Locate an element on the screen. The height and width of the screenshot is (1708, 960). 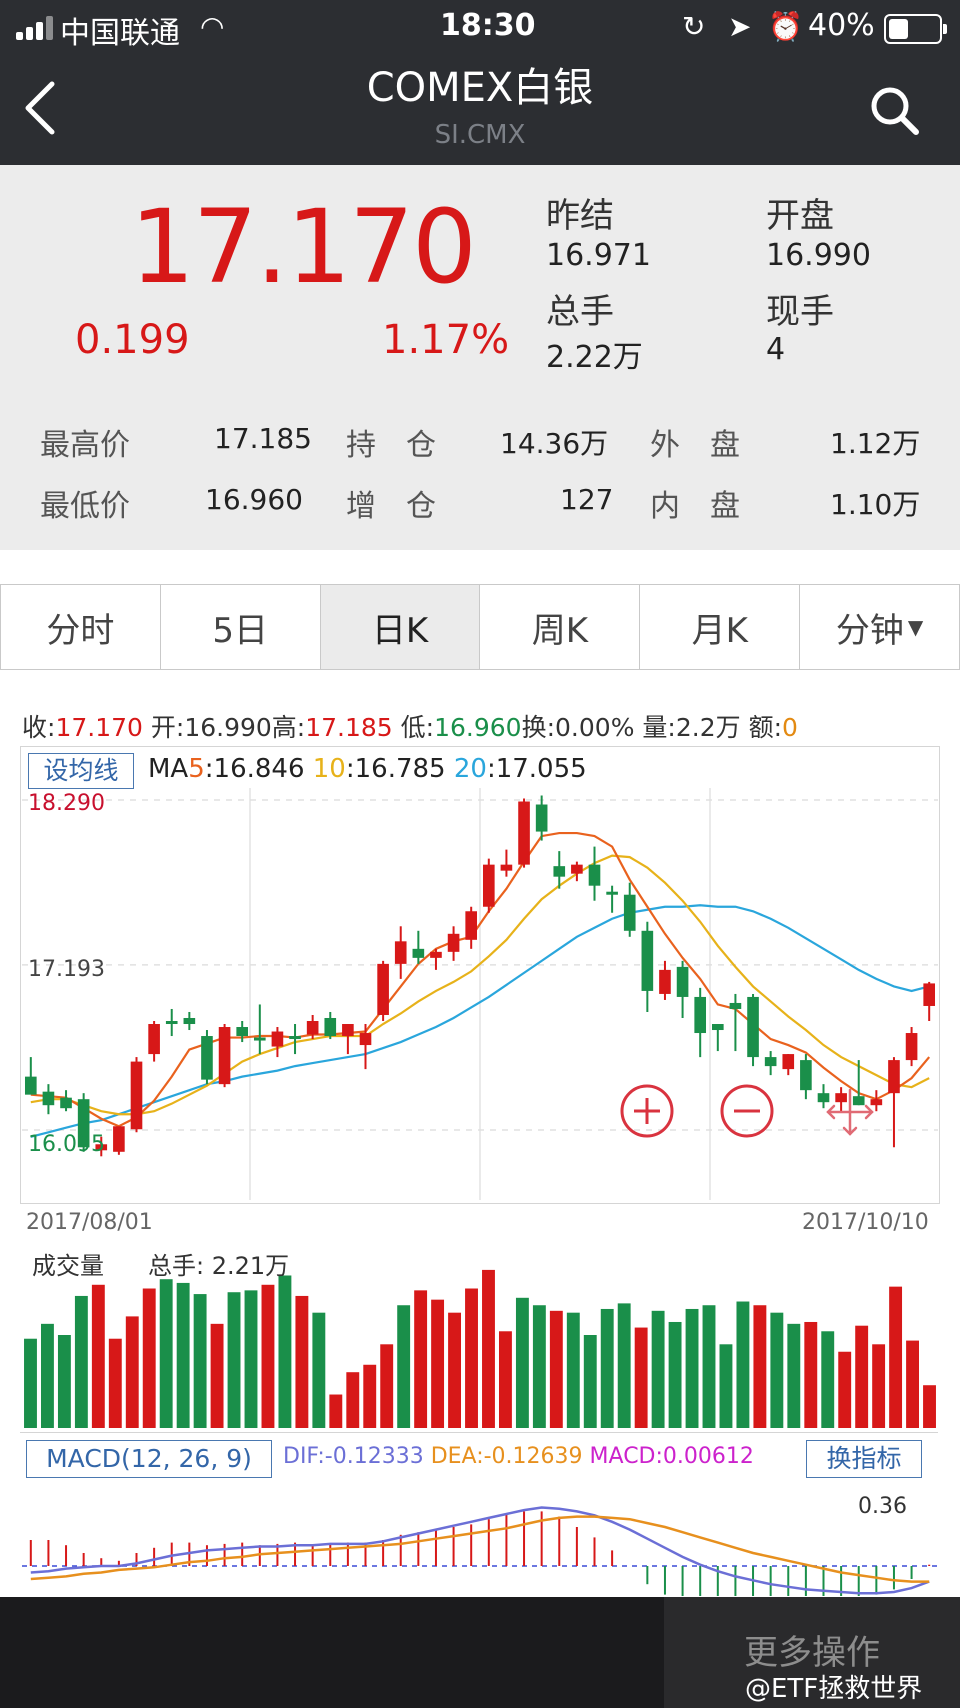
period-tabs: 分时 5日 日K 周K 月K 分钟 ▼ is located at coordinates (480, 627).